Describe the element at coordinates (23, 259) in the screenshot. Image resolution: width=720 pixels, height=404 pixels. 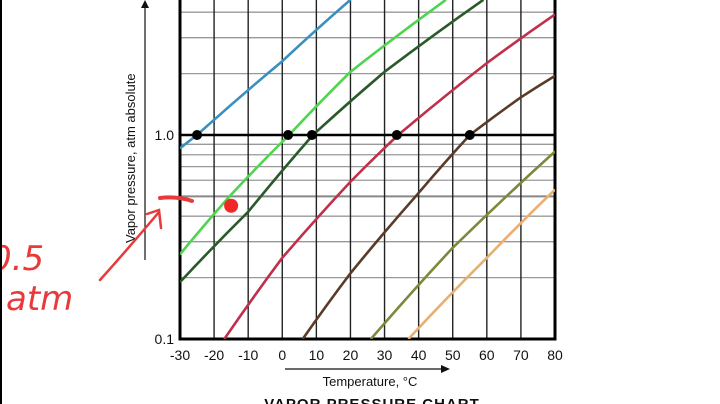
I see `annotation-value: 0.5` at that location.